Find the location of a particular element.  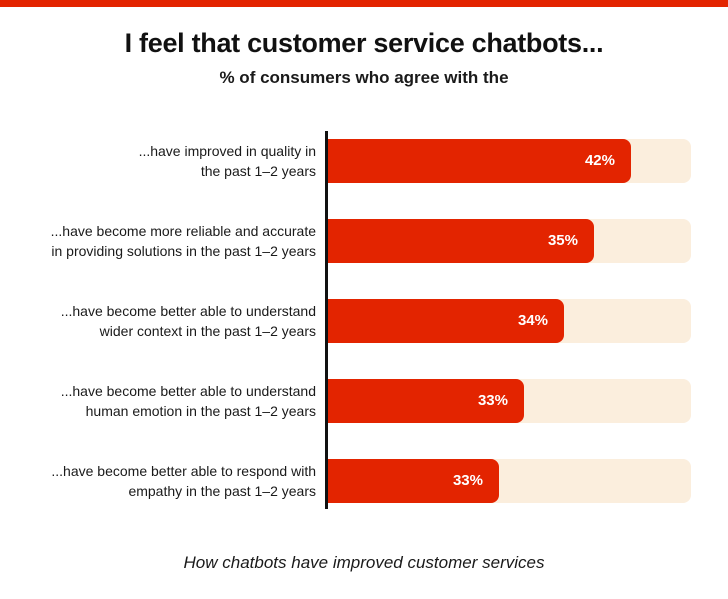

top-accent-stripe is located at coordinates (364, 3).